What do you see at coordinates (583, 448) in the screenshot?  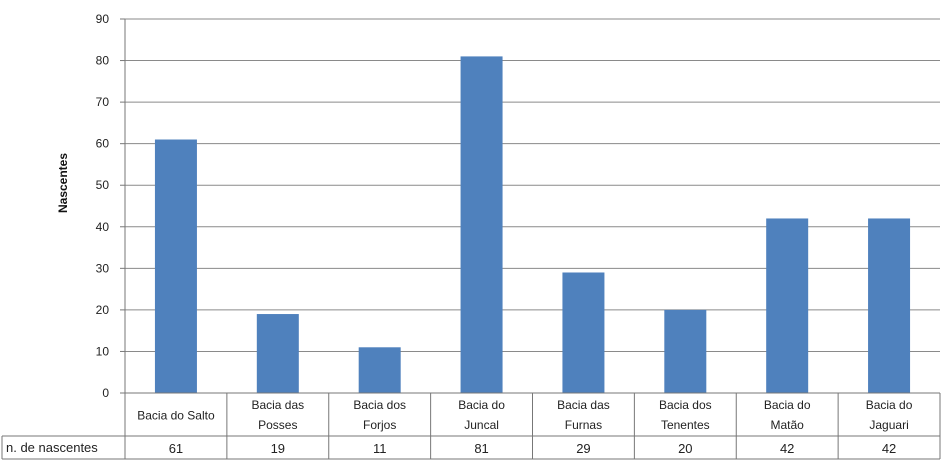 I see `data-label: 29` at bounding box center [583, 448].